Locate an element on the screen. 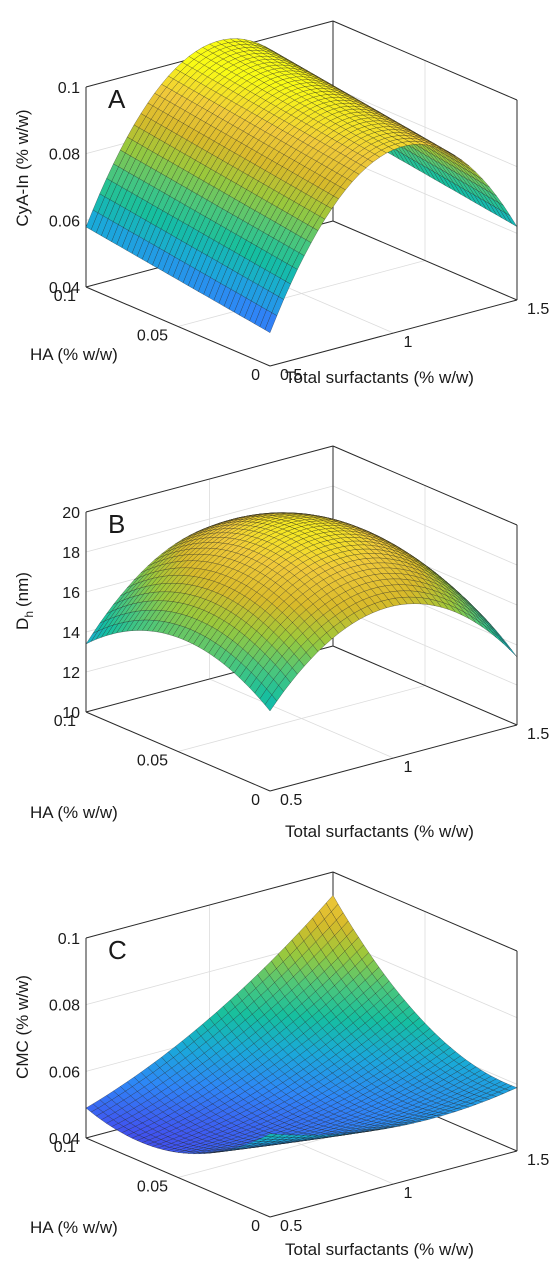  z-tick-label: 18 is located at coordinates (71, 553).